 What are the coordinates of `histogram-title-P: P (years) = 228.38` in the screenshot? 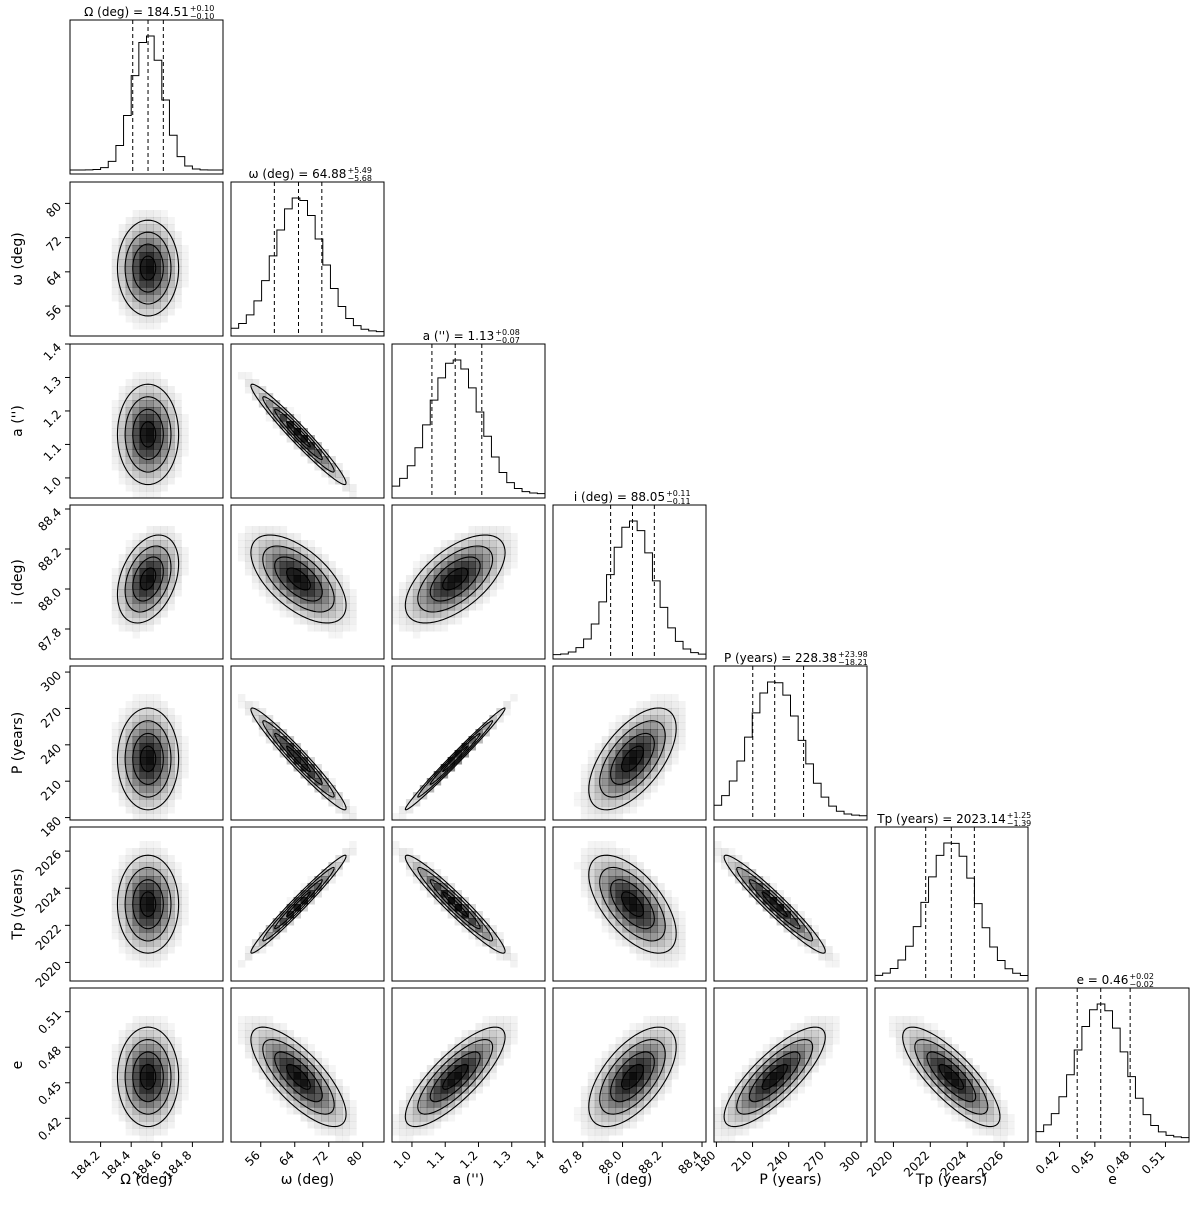 It's located at (780, 658).